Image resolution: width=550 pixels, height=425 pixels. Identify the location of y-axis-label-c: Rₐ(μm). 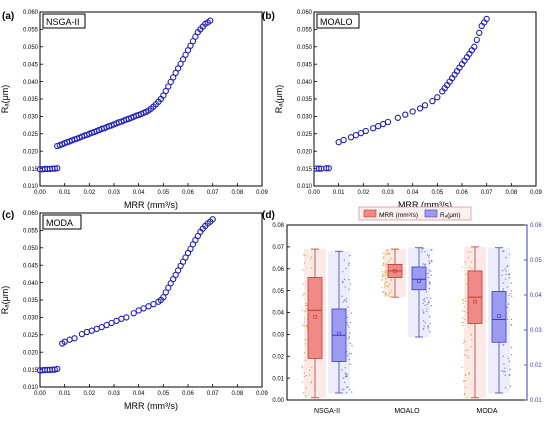
(5, 300).